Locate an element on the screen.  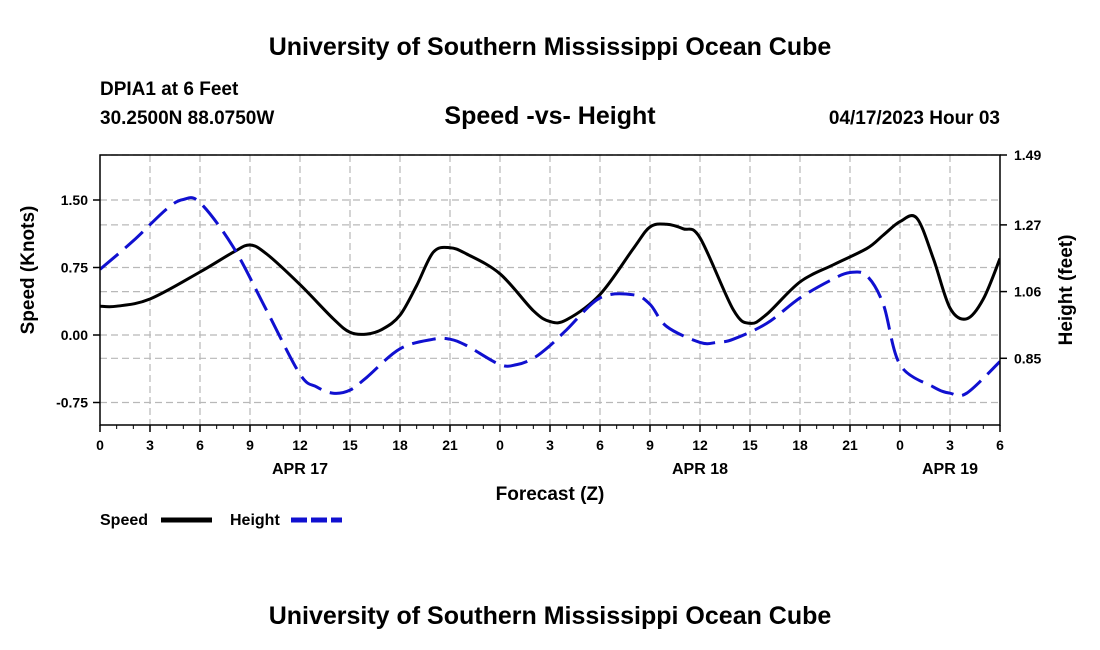
y-tick-label: -0.75 is located at coordinates (72, 403).